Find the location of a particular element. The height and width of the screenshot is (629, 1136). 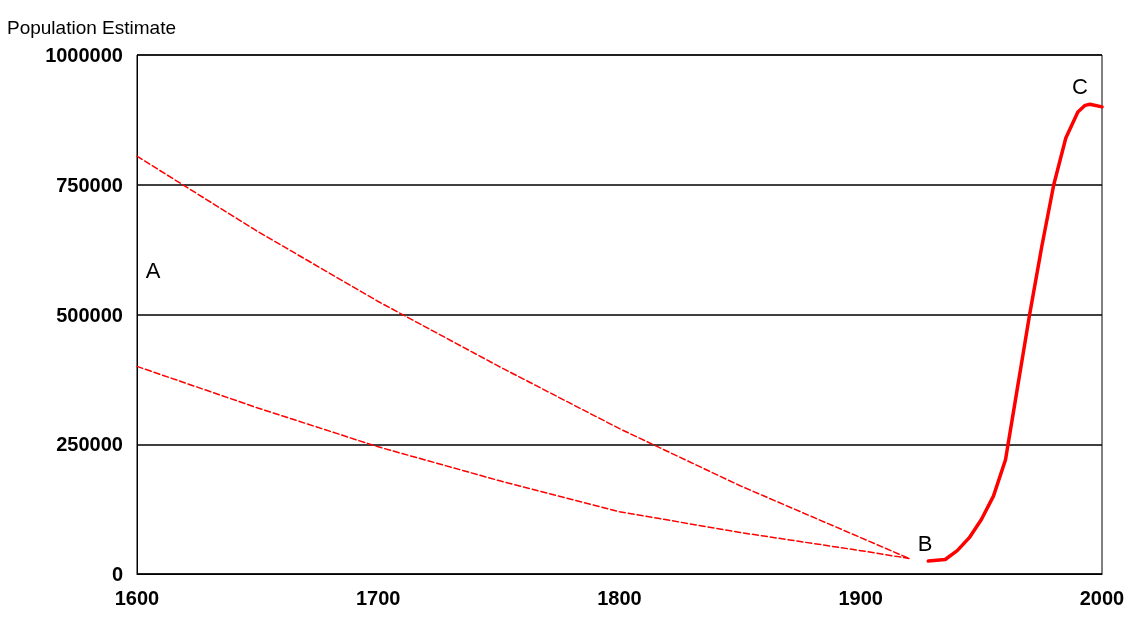

x-tick-label: 1600 is located at coordinates (137, 598).